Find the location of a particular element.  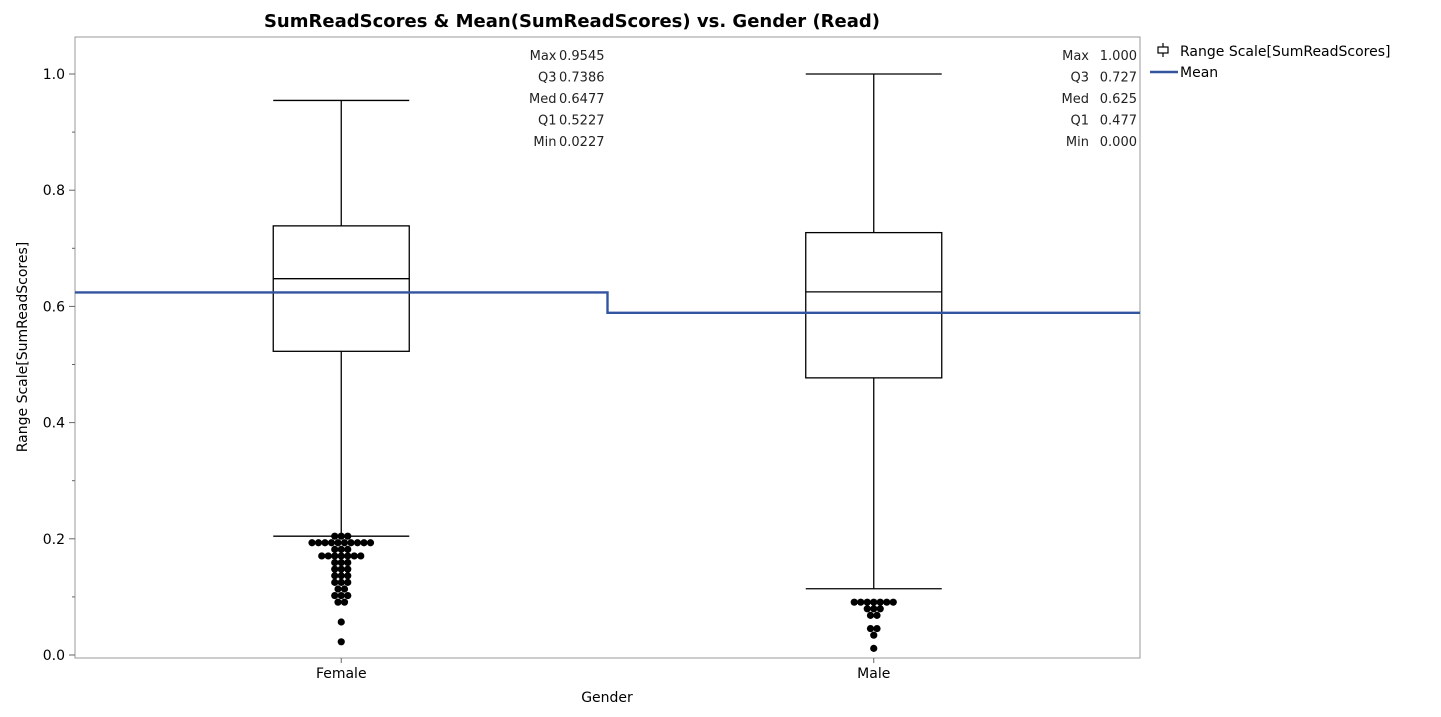

stat-value: 0.9545 is located at coordinates (582, 56).